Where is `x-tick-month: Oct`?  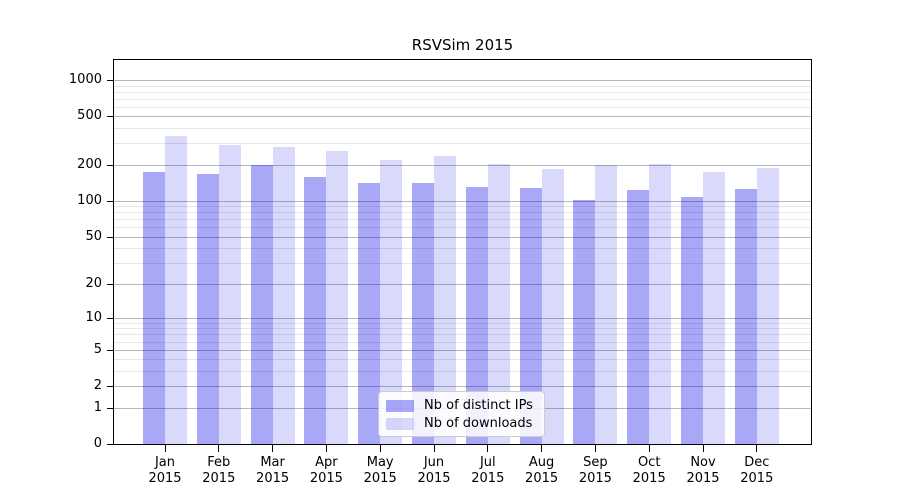 x-tick-month: Oct is located at coordinates (649, 462).